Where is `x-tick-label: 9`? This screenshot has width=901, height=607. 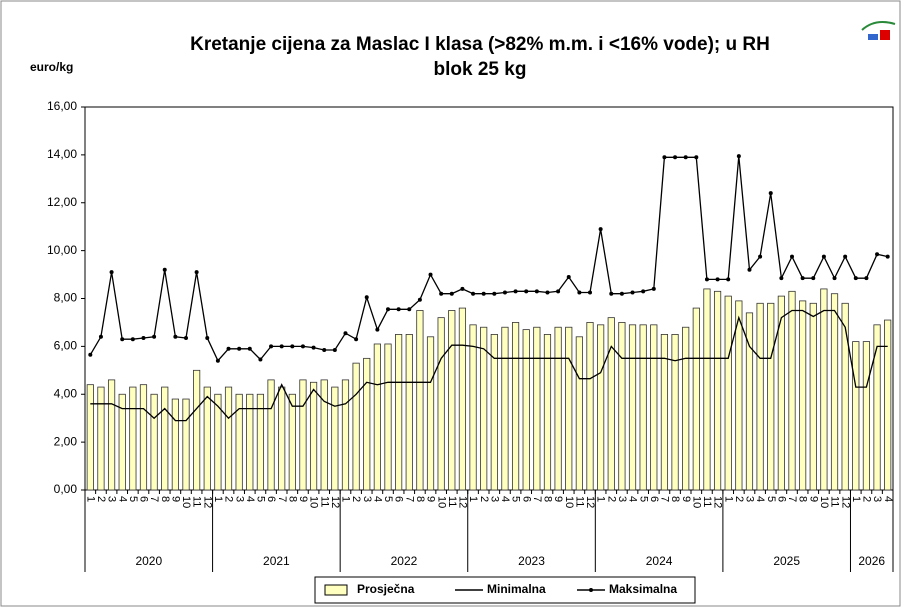
x-tick-label: 9 is located at coordinates (303, 499).